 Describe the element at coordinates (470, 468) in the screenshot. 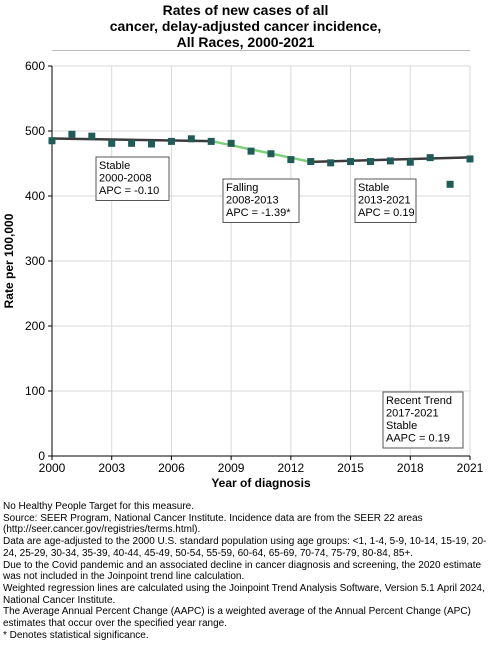

I see `x-tick-label: 2021` at that location.